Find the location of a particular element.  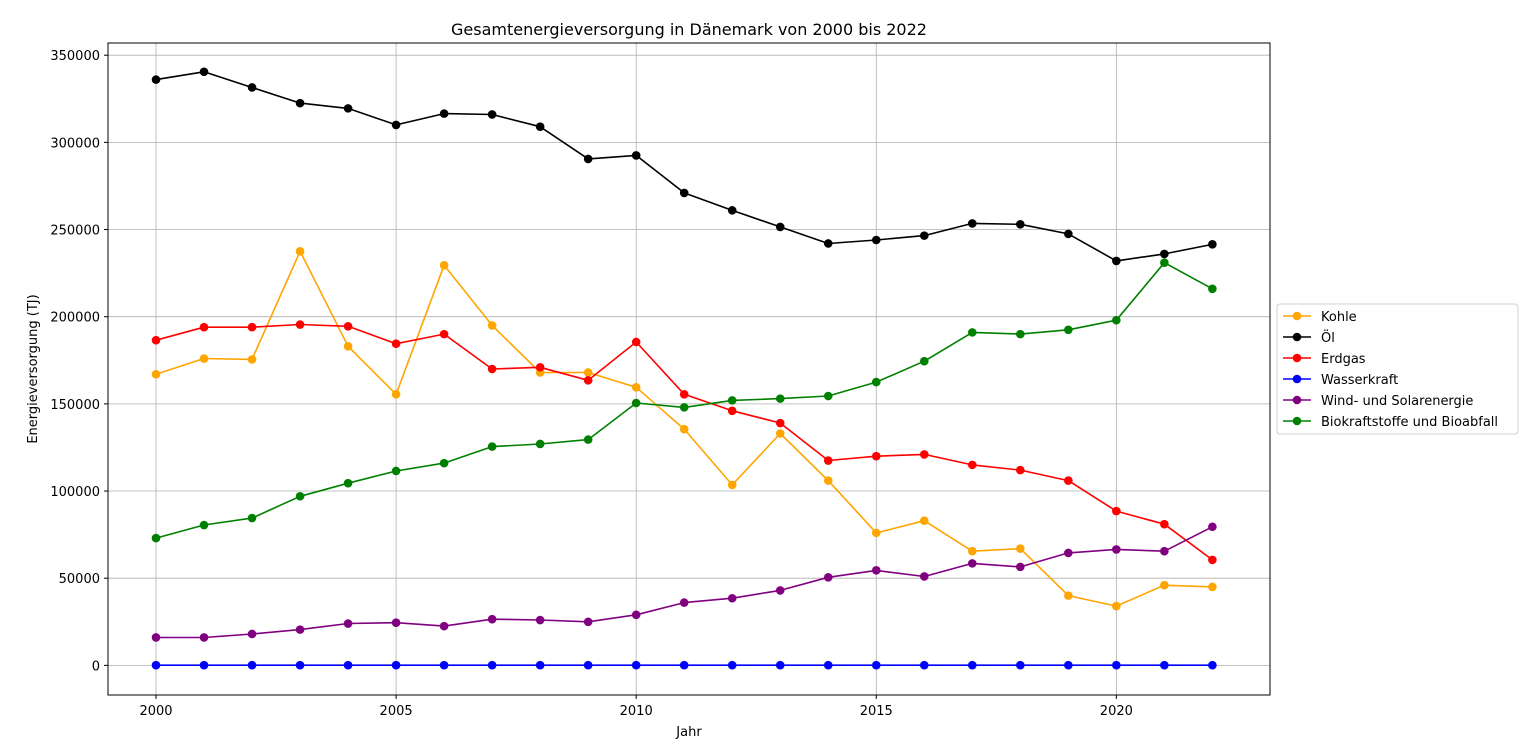

x-tick-label: 2000 is located at coordinates (155, 711).